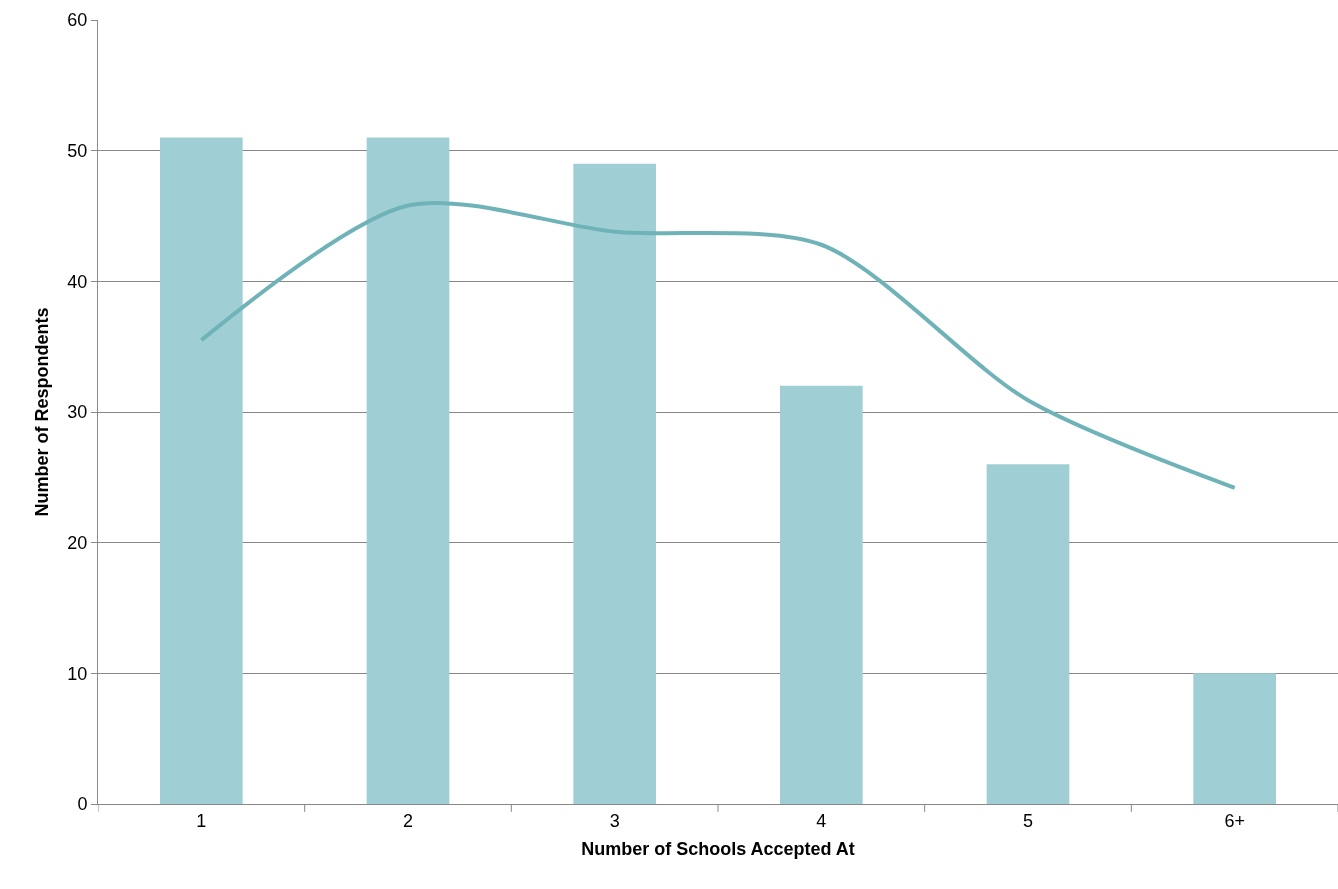  Describe the element at coordinates (77, 20) in the screenshot. I see `y-tick-label: 60` at that location.